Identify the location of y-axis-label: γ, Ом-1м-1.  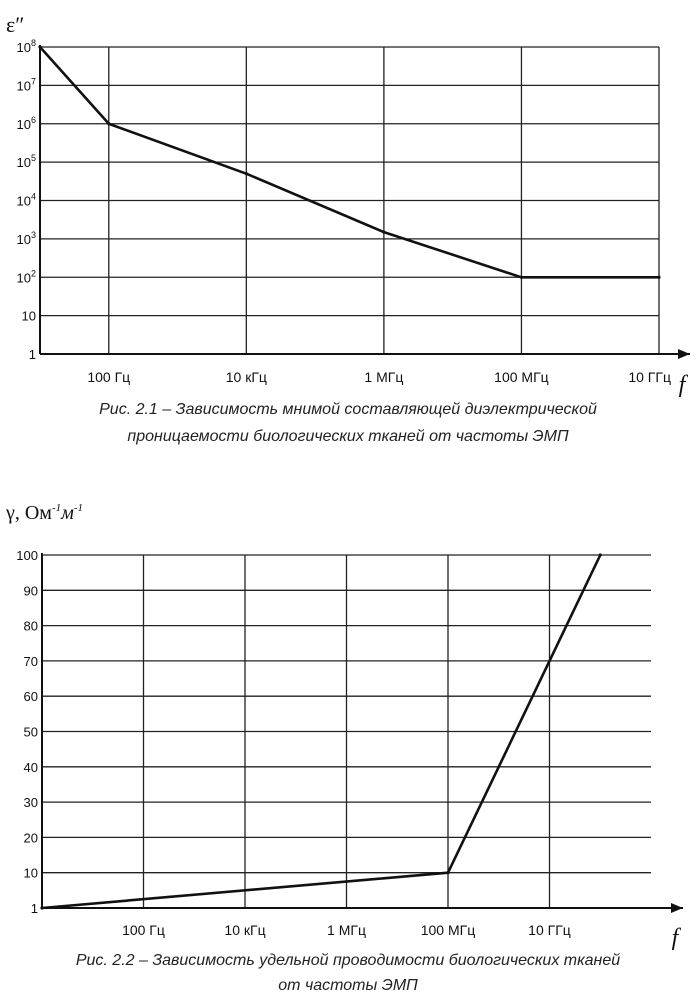
(44, 513).